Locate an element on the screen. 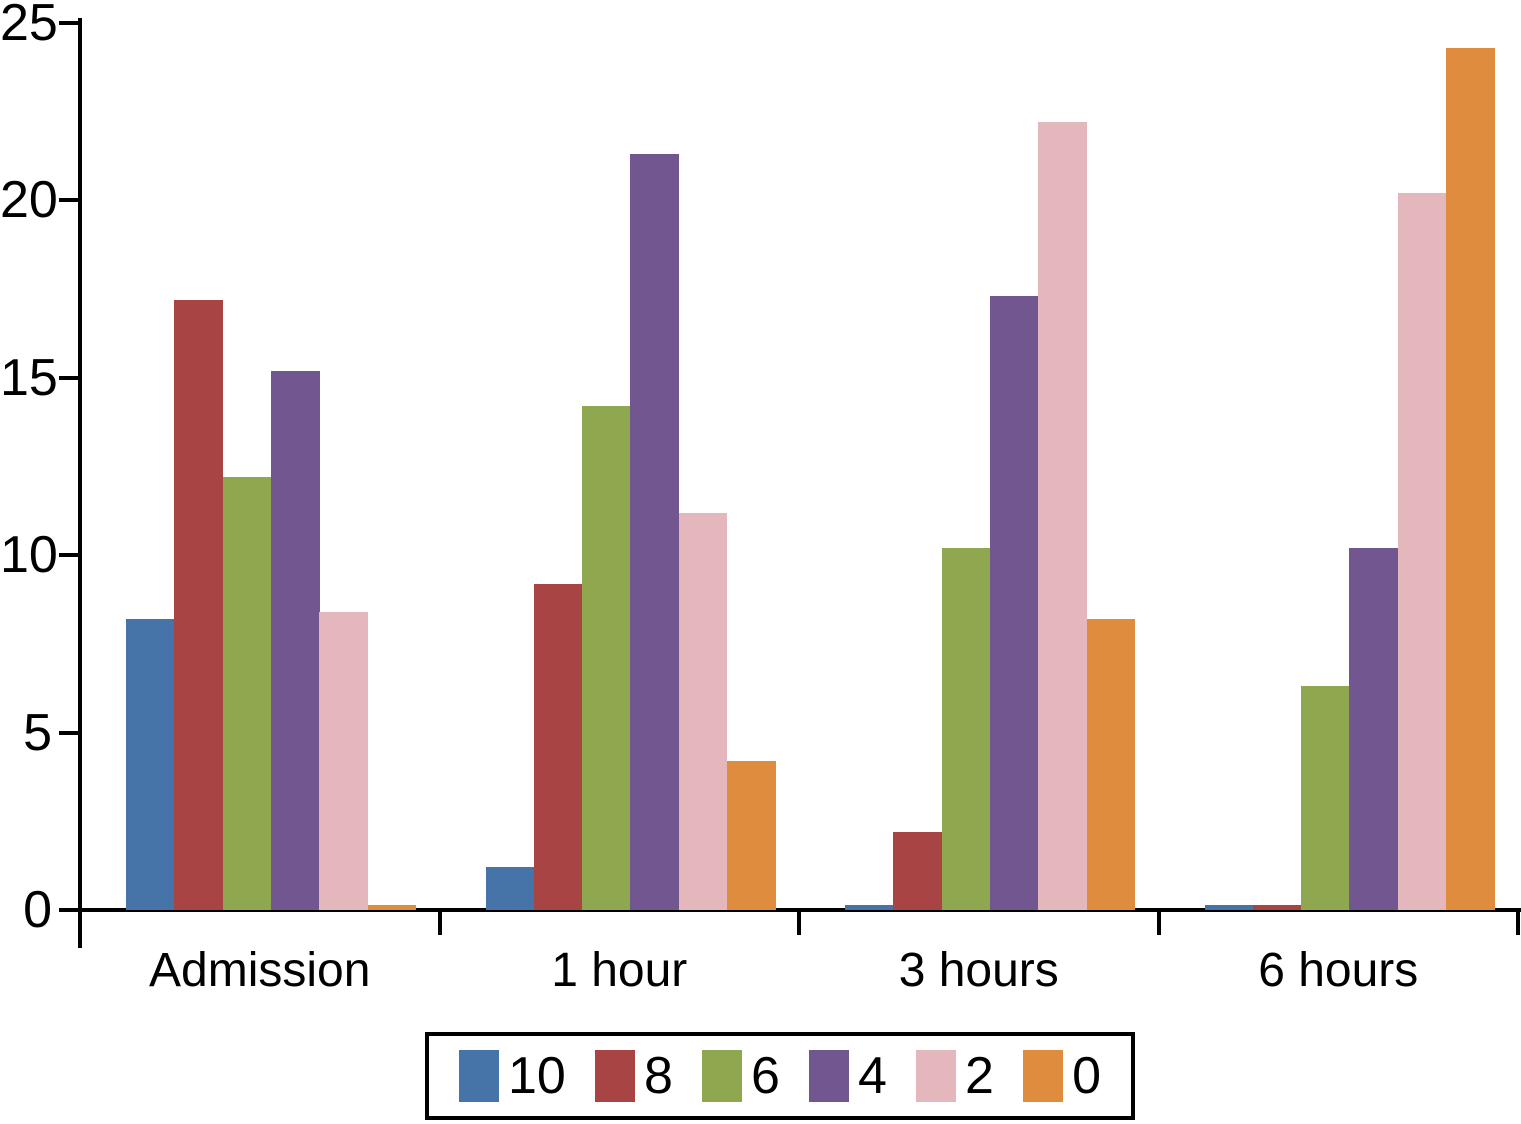 This screenshot has width=1521, height=1124. legend-item-8: 8 is located at coordinates (633, 1076).